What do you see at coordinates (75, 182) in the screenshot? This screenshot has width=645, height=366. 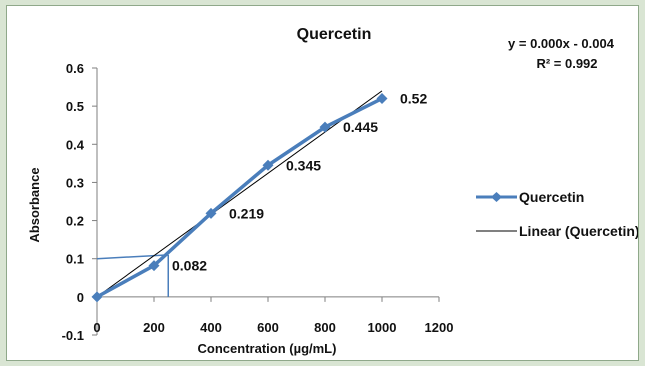 I see `y-tick-label: 0.3` at bounding box center [75, 182].